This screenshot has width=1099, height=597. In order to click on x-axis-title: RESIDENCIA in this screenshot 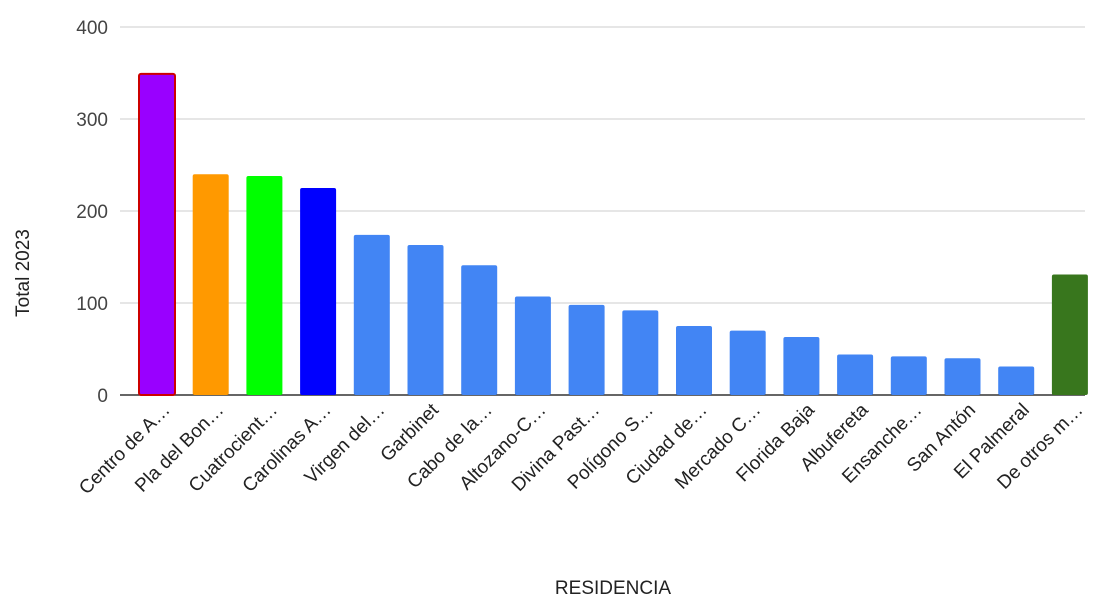, I will do `click(613, 587)`.